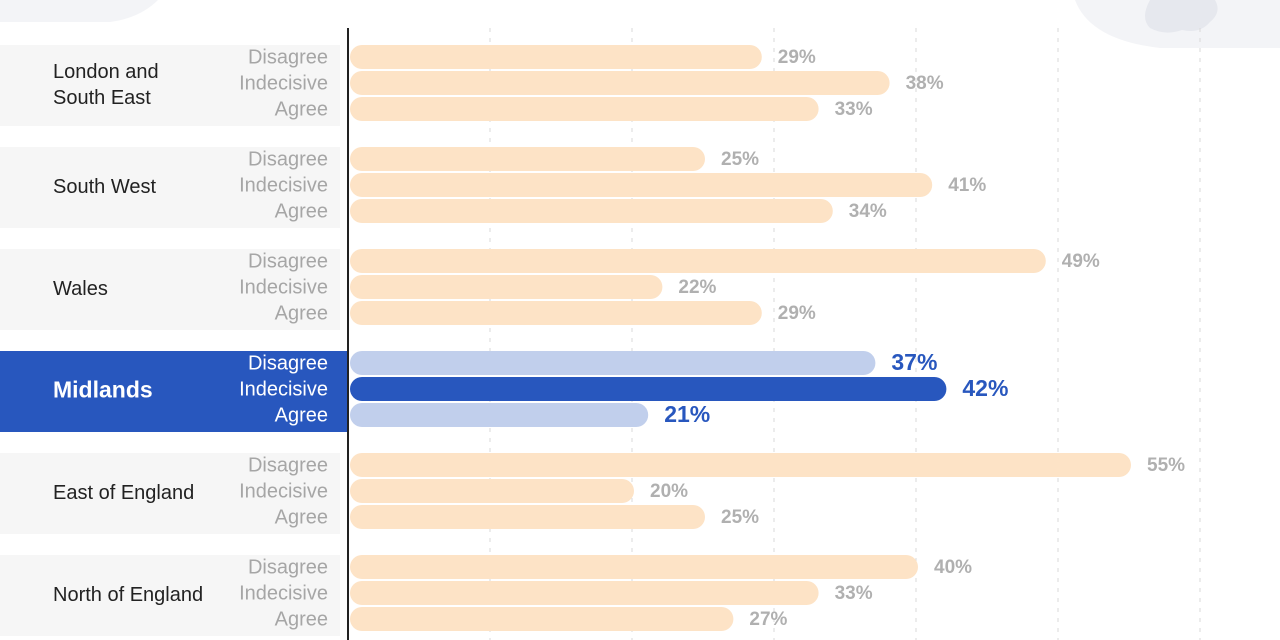  I want to click on value-label-london-and-south-east-disagree: 29%, so click(797, 57).